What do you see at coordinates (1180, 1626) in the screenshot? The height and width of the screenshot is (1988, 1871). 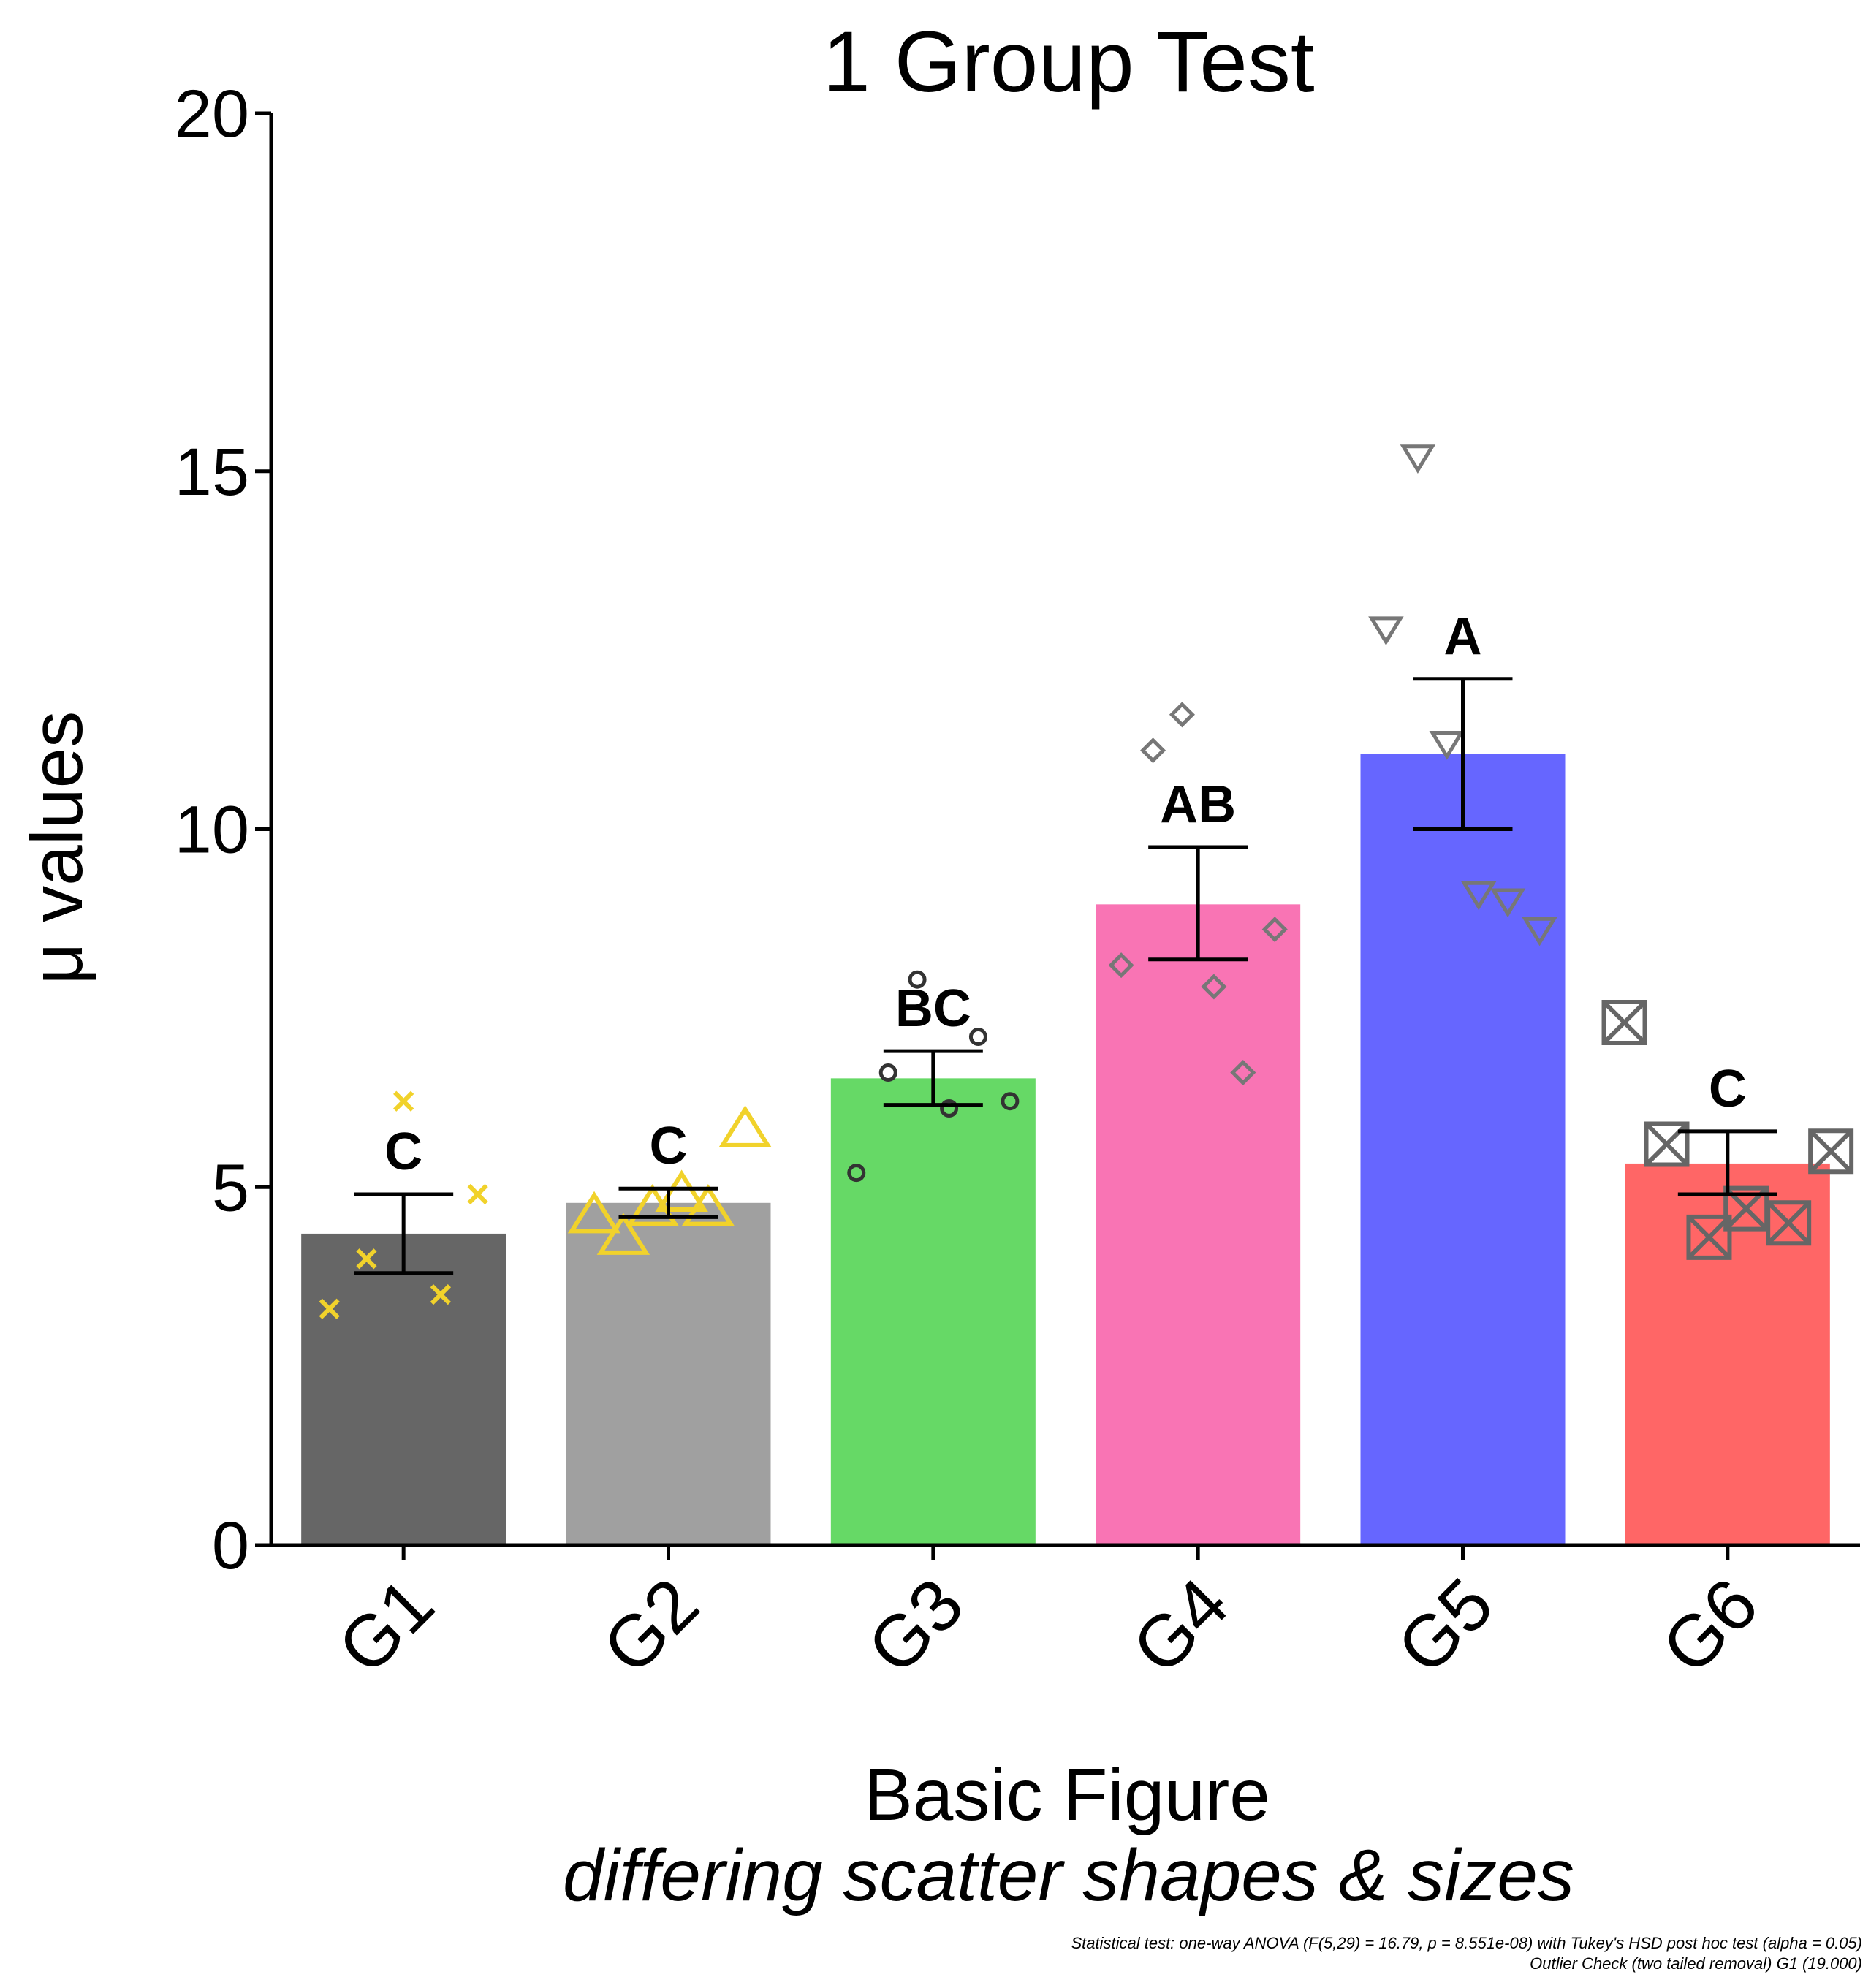 I see `x-tick-label: G4` at bounding box center [1180, 1626].